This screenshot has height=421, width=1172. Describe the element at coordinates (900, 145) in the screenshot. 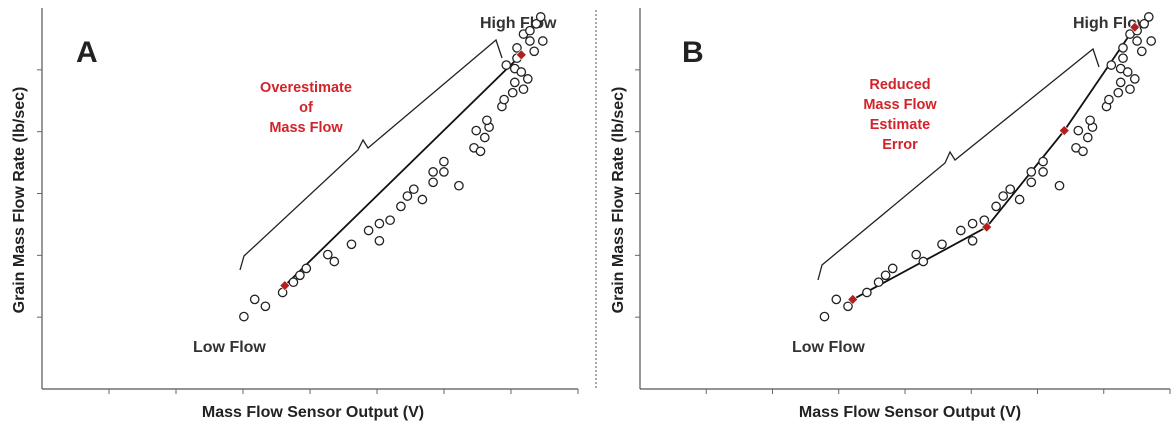

I see `annotation-line: Error` at that location.